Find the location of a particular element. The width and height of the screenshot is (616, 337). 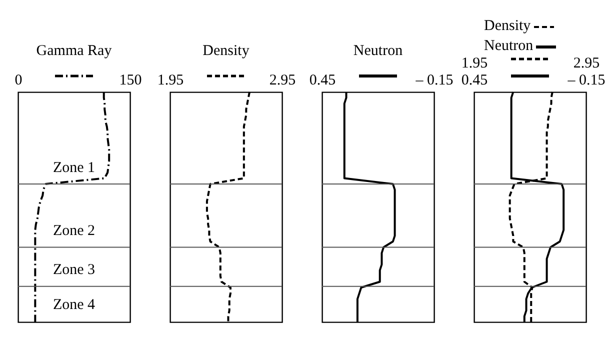

legend-label: Density is located at coordinates (507, 26).